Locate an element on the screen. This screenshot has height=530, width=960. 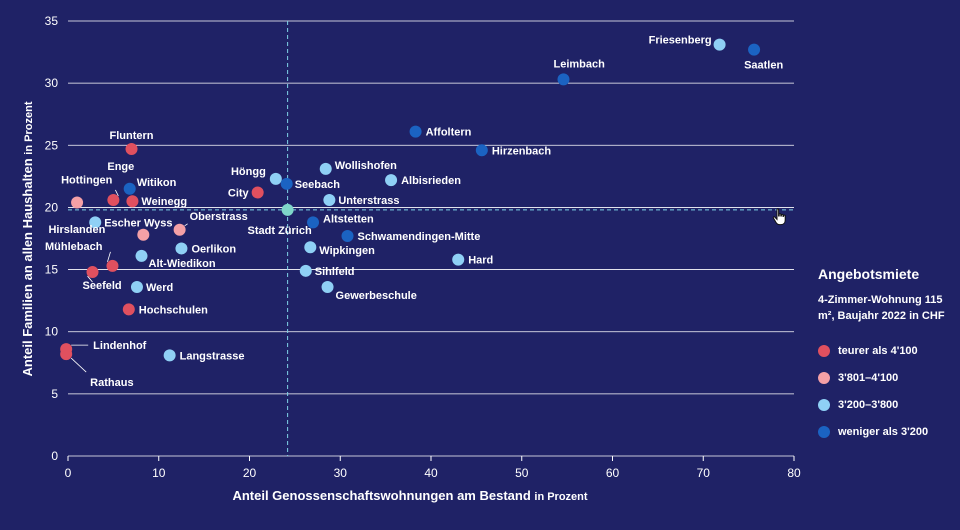
data-label: Albisrieden is located at coordinates (431, 181).